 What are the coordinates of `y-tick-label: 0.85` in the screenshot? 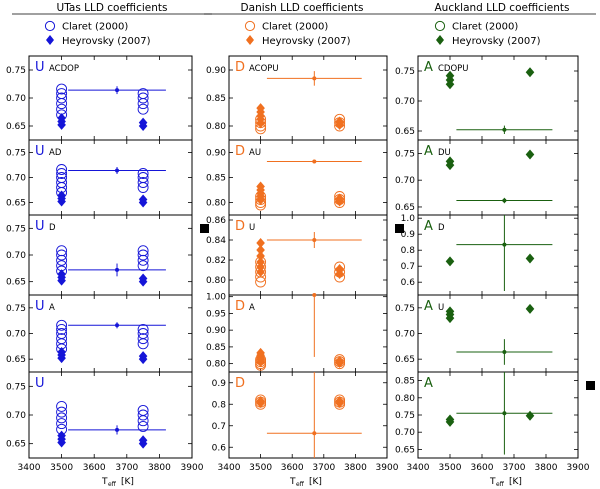 It's located at (216, 348).